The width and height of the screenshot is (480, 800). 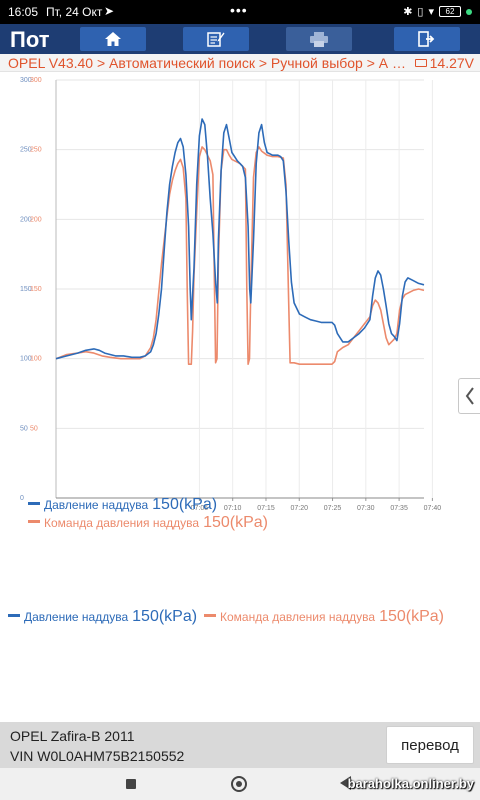 What do you see at coordinates (408, 12) in the screenshot?
I see `bluetooth-icon: ✱` at bounding box center [408, 12].